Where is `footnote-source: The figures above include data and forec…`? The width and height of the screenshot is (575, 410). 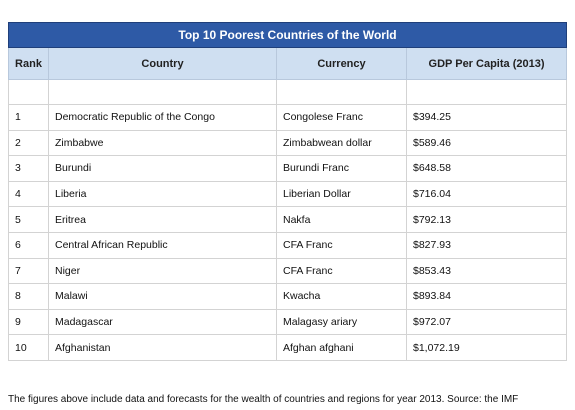
footnote-source: The figures above include data and forec… is located at coordinates (263, 399).